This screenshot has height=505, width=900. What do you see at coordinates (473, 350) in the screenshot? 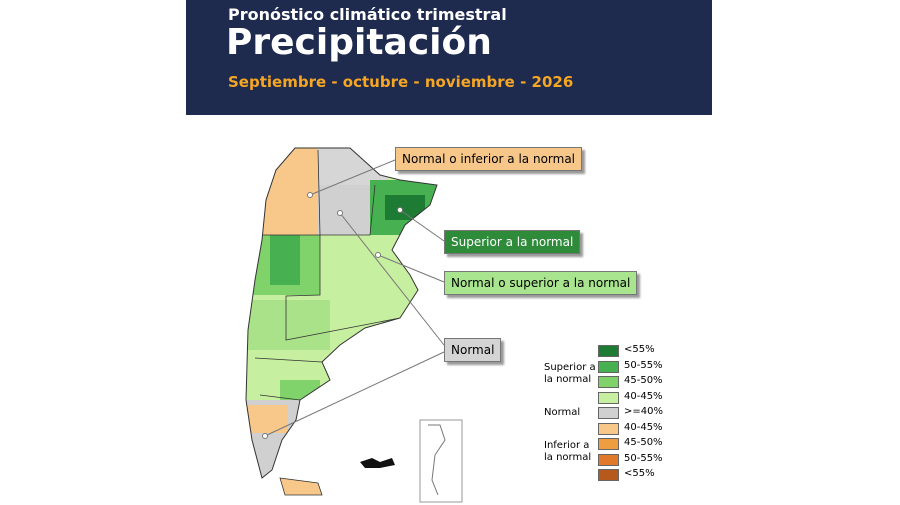
I see `callout: Normal` at bounding box center [473, 350].